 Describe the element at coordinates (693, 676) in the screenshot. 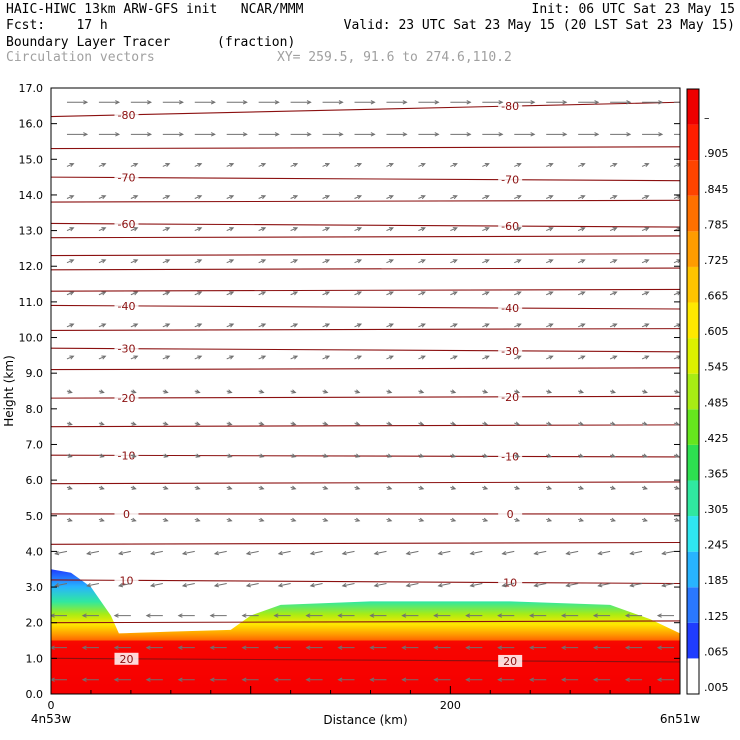

I see `colorbar-swatch` at that location.